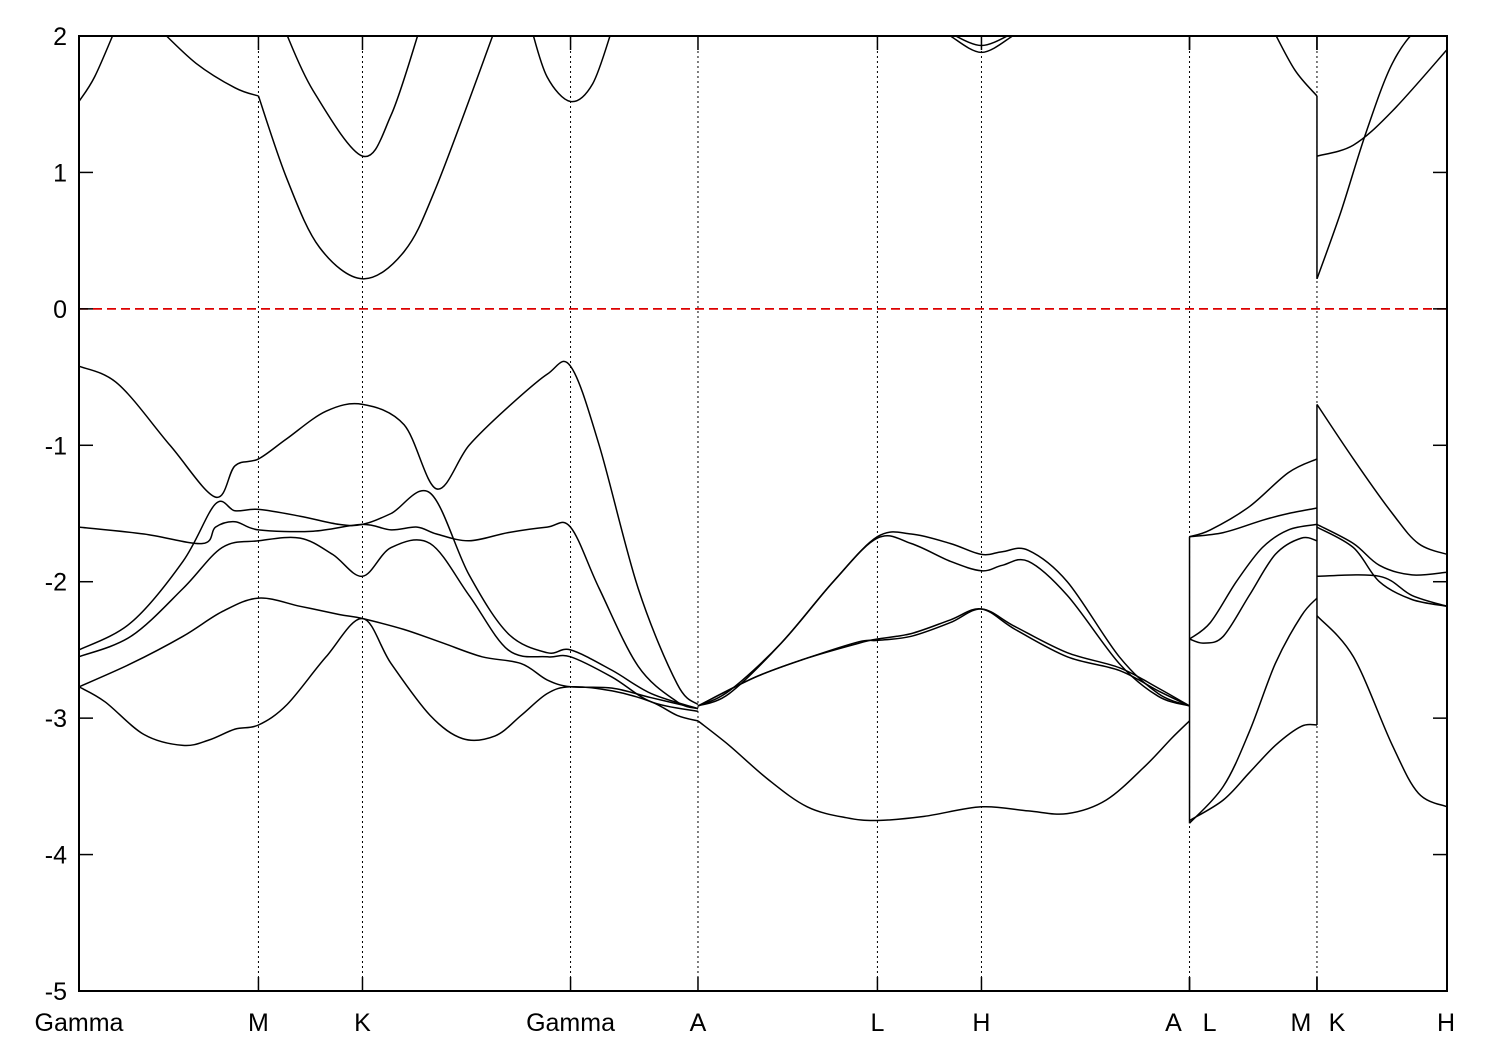 This screenshot has width=1500, height=1050. What do you see at coordinates (56, 992) in the screenshot?
I see `y-tick-label: -5` at bounding box center [56, 992].